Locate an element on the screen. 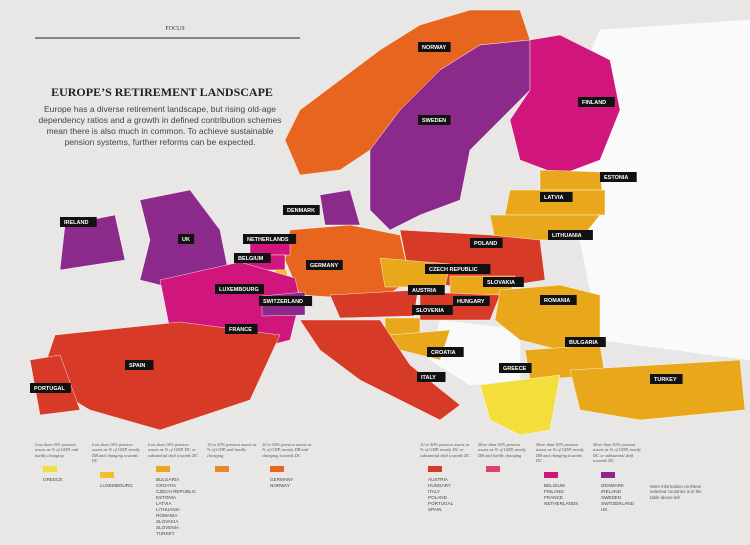 The width and height of the screenshot is (750, 545). section-label: FOCUS is located at coordinates (174, 29).